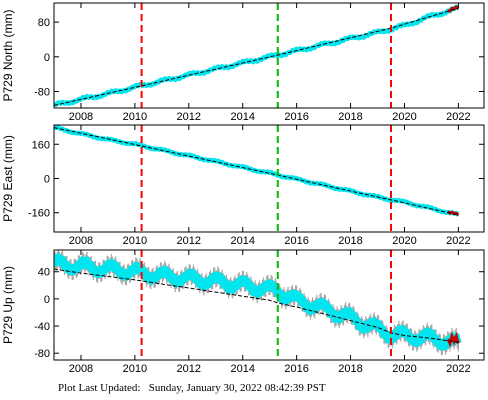 Image resolution: width=488 pixels, height=400 pixels. Describe the element at coordinates (8, 305) in the screenshot. I see `p729-up-mm-ylabel: P729 Up (mm)` at that location.